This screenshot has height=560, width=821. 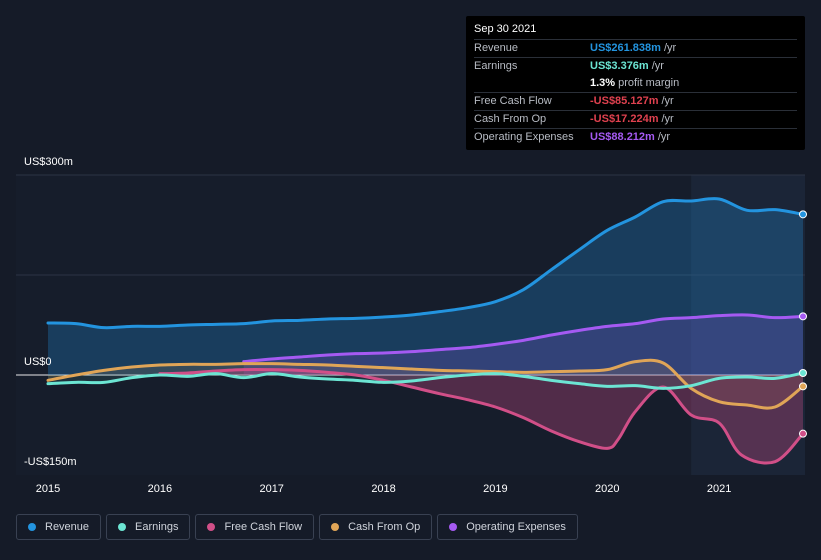 What do you see at coordinates (496, 48) in the screenshot?
I see `tooltip-row-label: Revenue` at bounding box center [496, 48].